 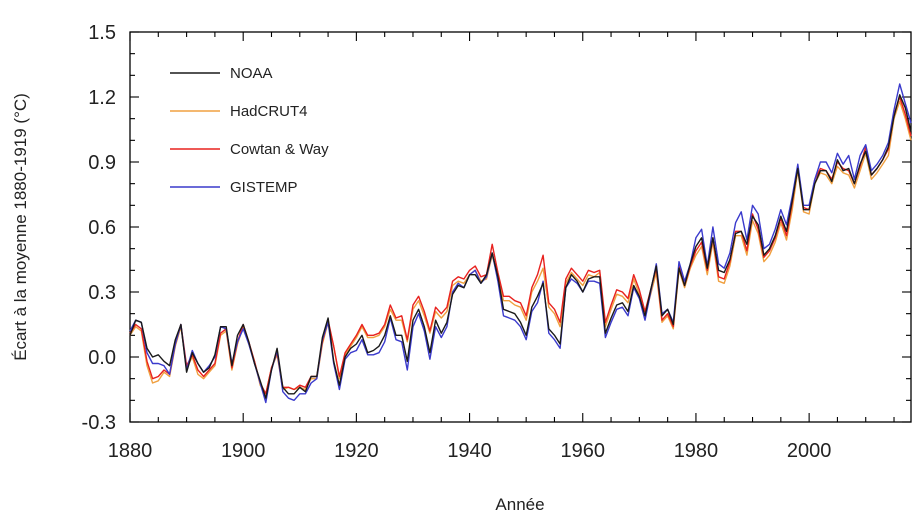 What do you see at coordinates (102, 358) in the screenshot?
I see `y-tick-label: 0.0` at bounding box center [102, 358].